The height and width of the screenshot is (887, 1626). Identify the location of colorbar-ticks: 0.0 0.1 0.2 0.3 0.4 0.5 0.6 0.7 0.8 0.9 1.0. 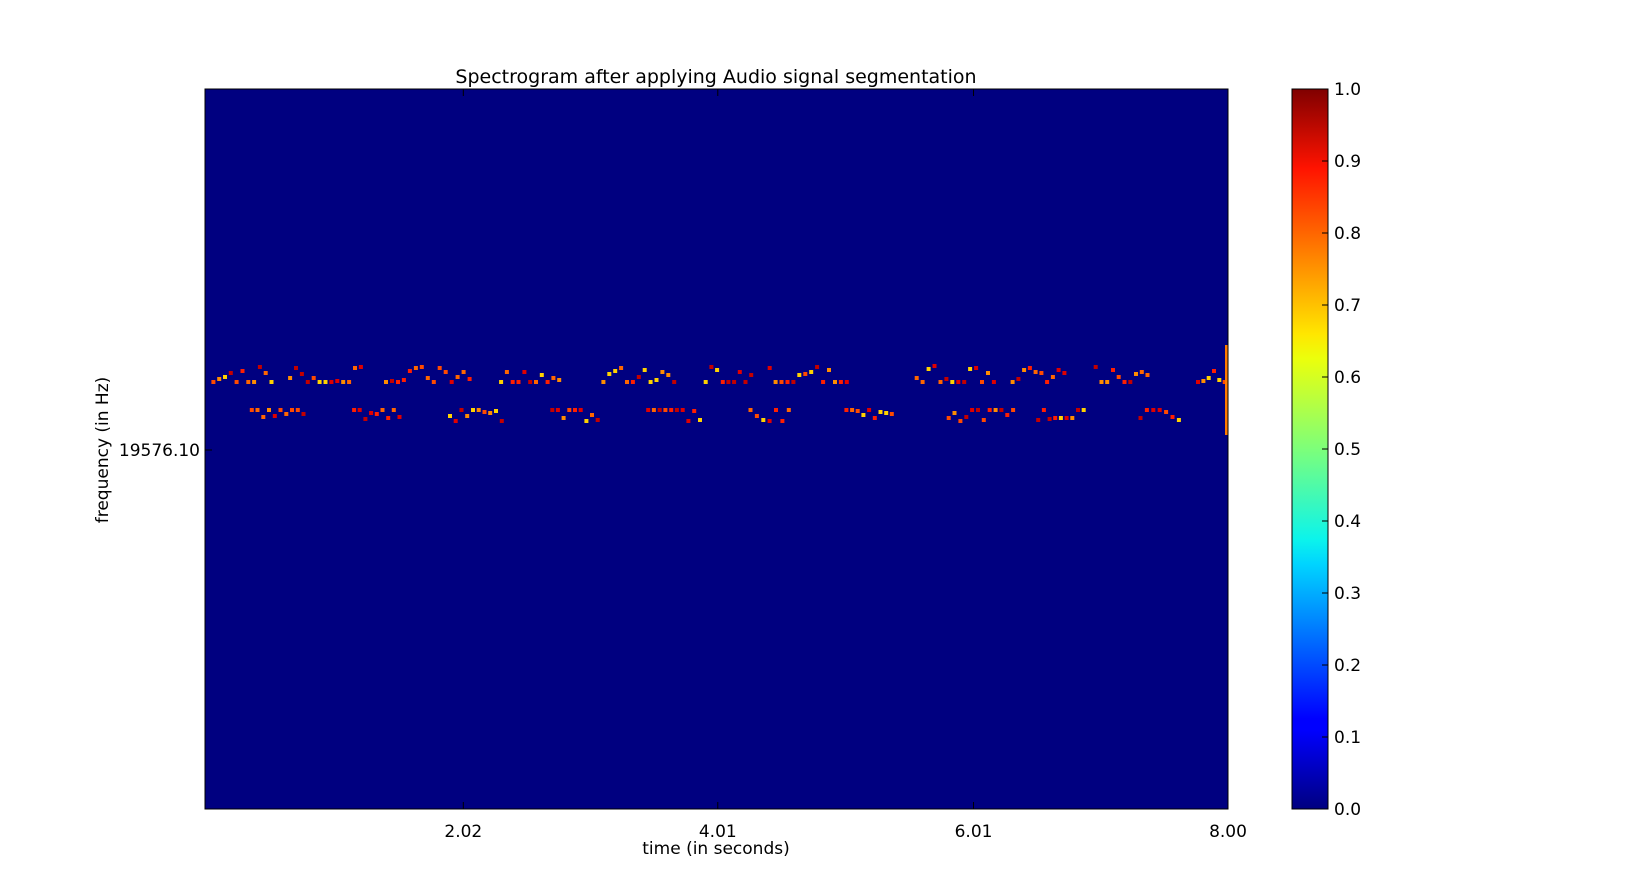
(1341, 450).